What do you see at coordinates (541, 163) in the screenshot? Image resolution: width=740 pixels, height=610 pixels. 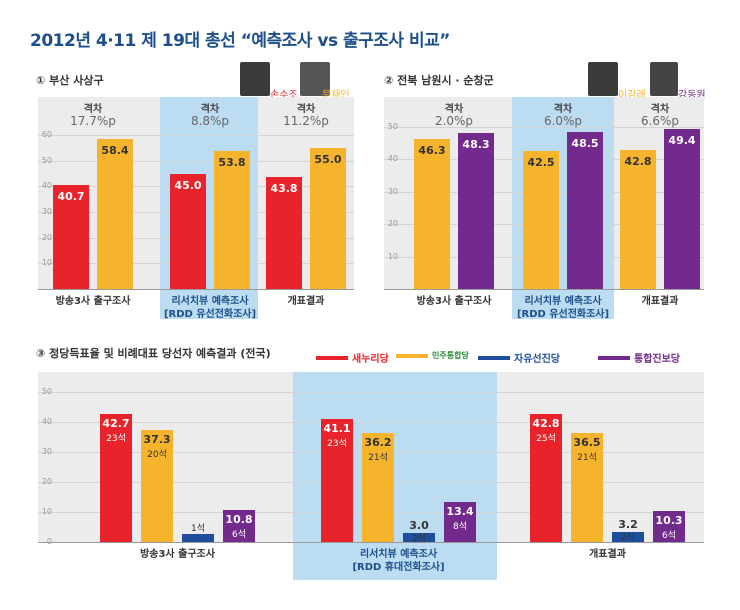 I see `bar-value-label: 42.5` at bounding box center [541, 163].